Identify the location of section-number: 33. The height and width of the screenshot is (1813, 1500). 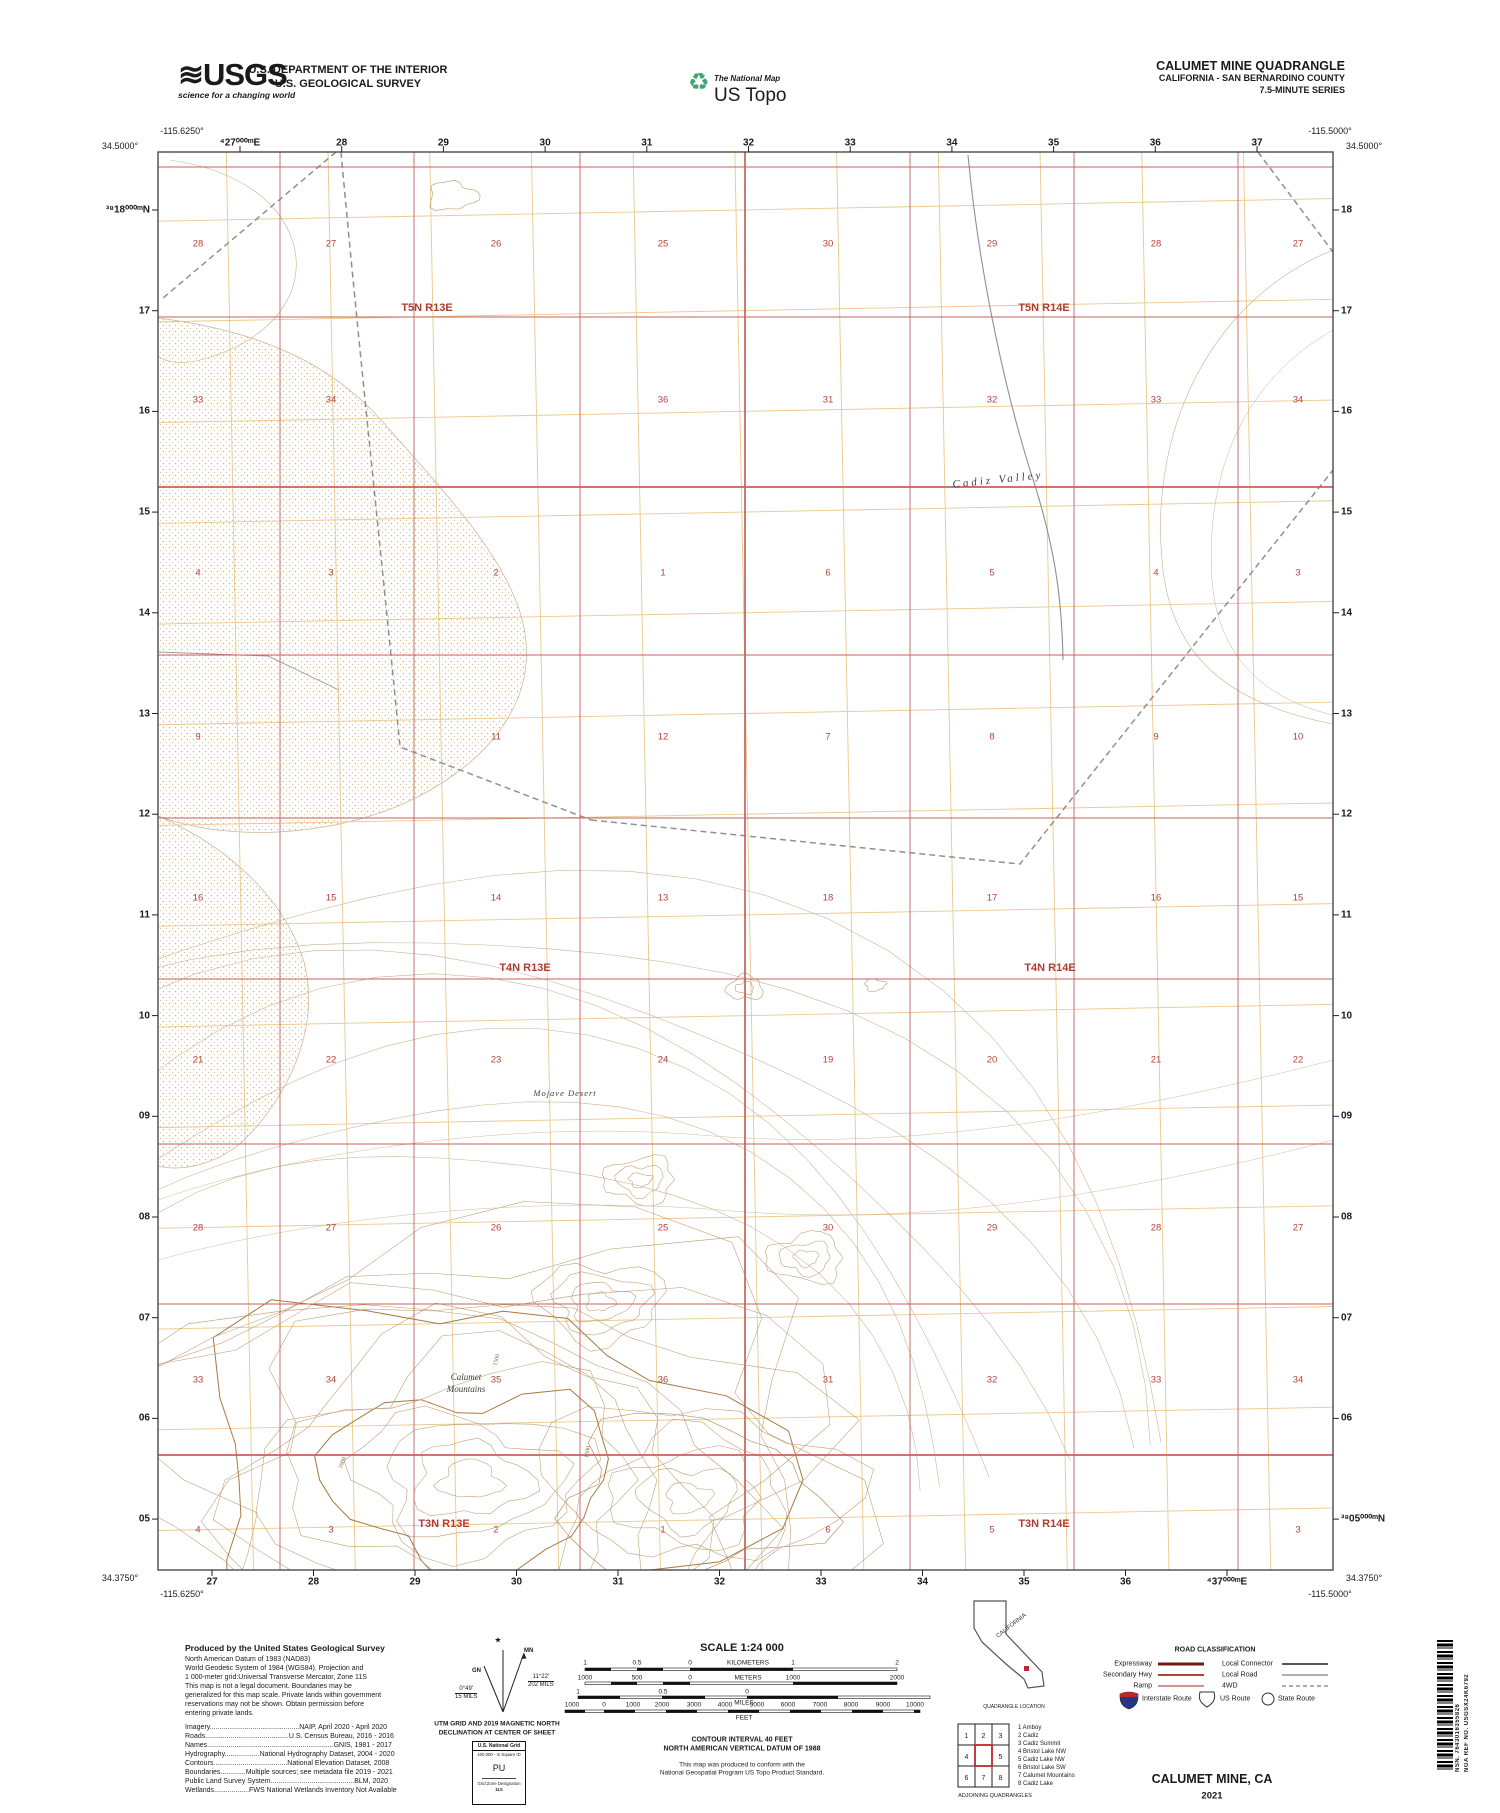
(198, 1380).